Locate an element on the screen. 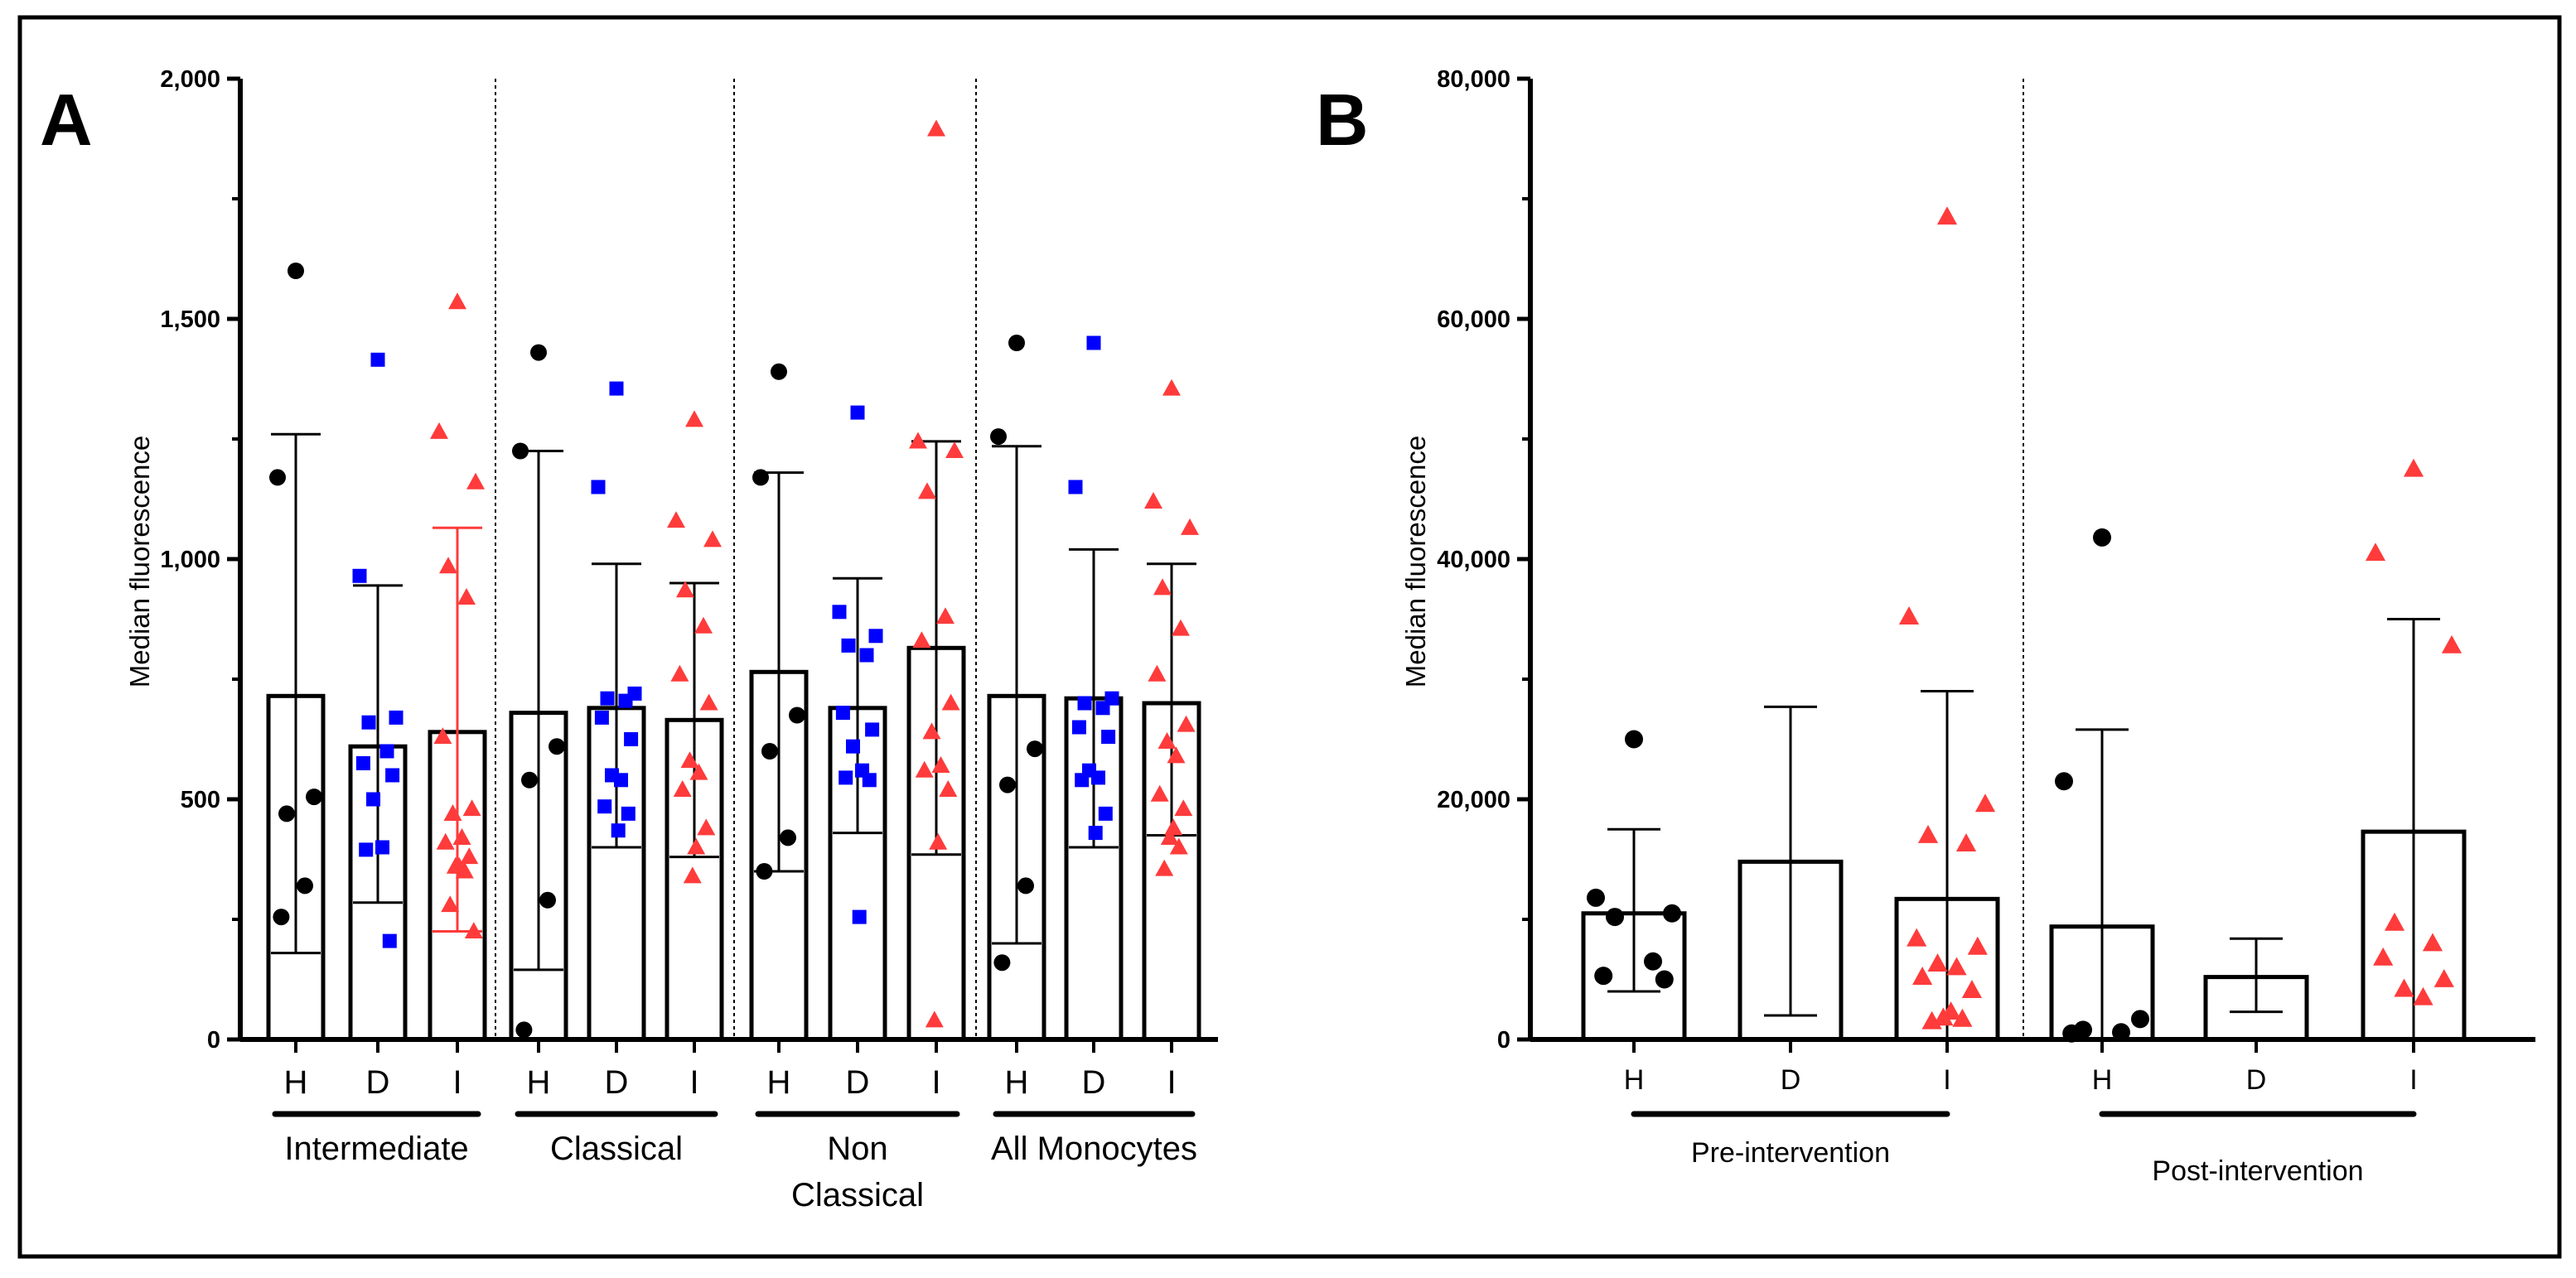 The image size is (2576, 1278). panel-a-group-label: Intermediate is located at coordinates (376, 1149).